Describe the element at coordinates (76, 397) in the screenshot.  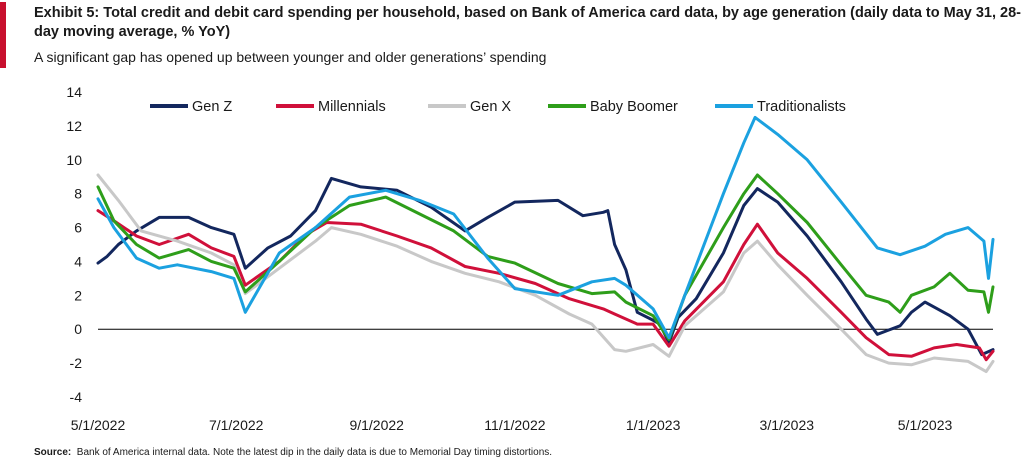
I see `y-tick-label: -4` at that location.